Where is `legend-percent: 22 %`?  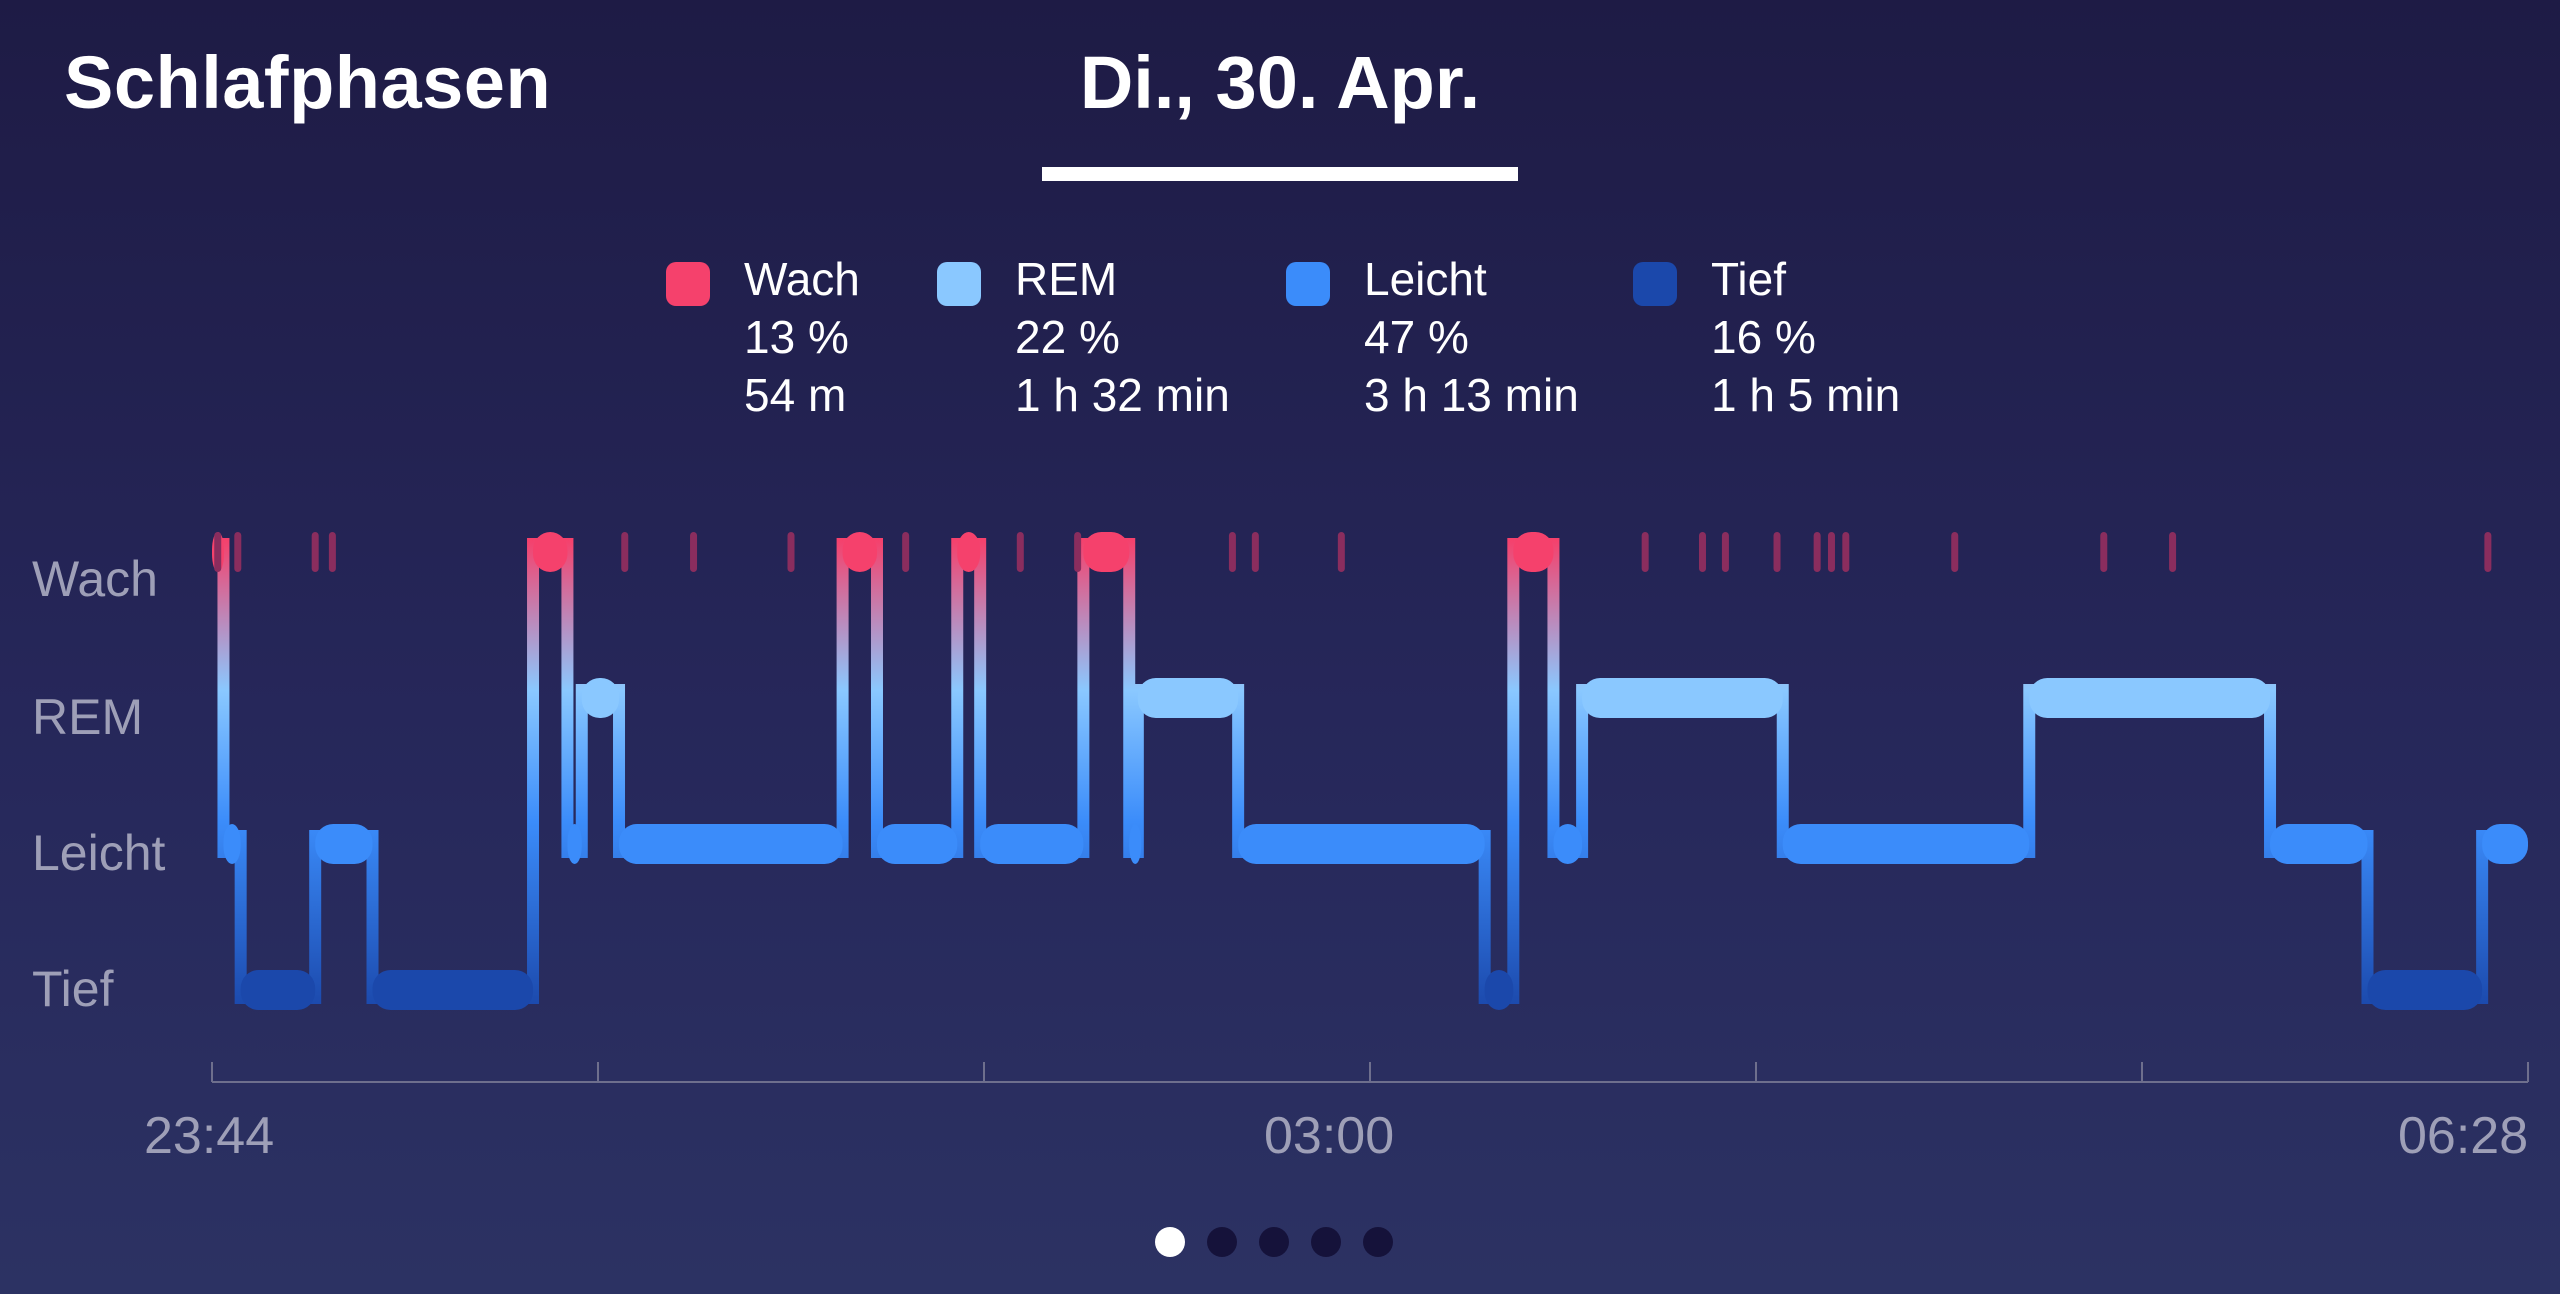
legend-percent: 22 % is located at coordinates (1067, 337).